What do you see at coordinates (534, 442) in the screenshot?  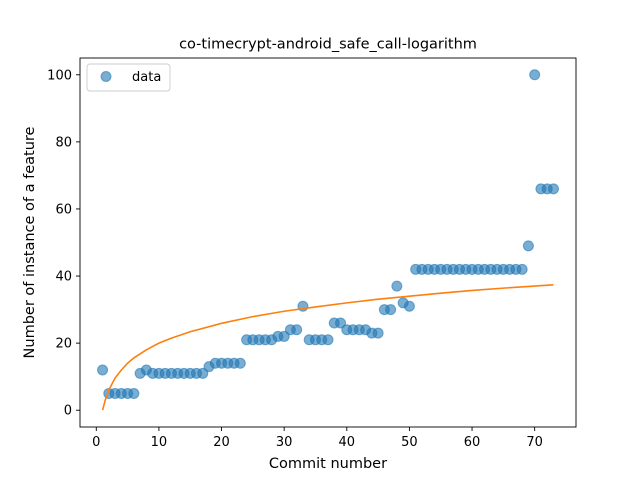 I see `x-tick-label: 70` at bounding box center [534, 442].